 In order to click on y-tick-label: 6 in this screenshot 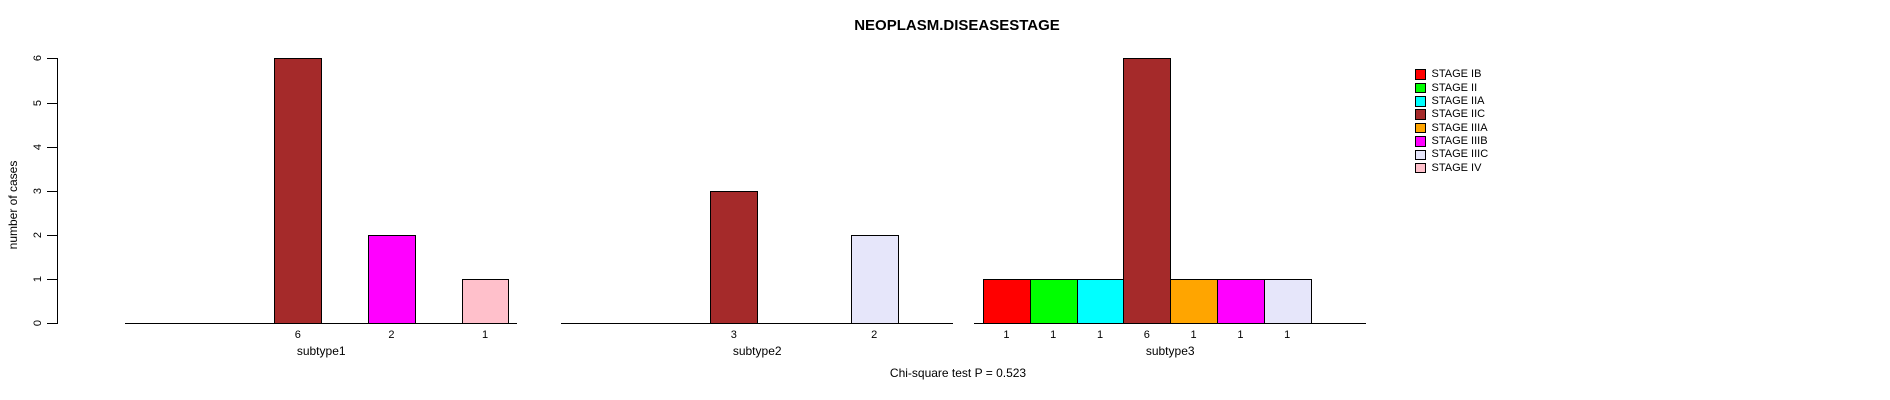, I will do `click(38, 58)`.